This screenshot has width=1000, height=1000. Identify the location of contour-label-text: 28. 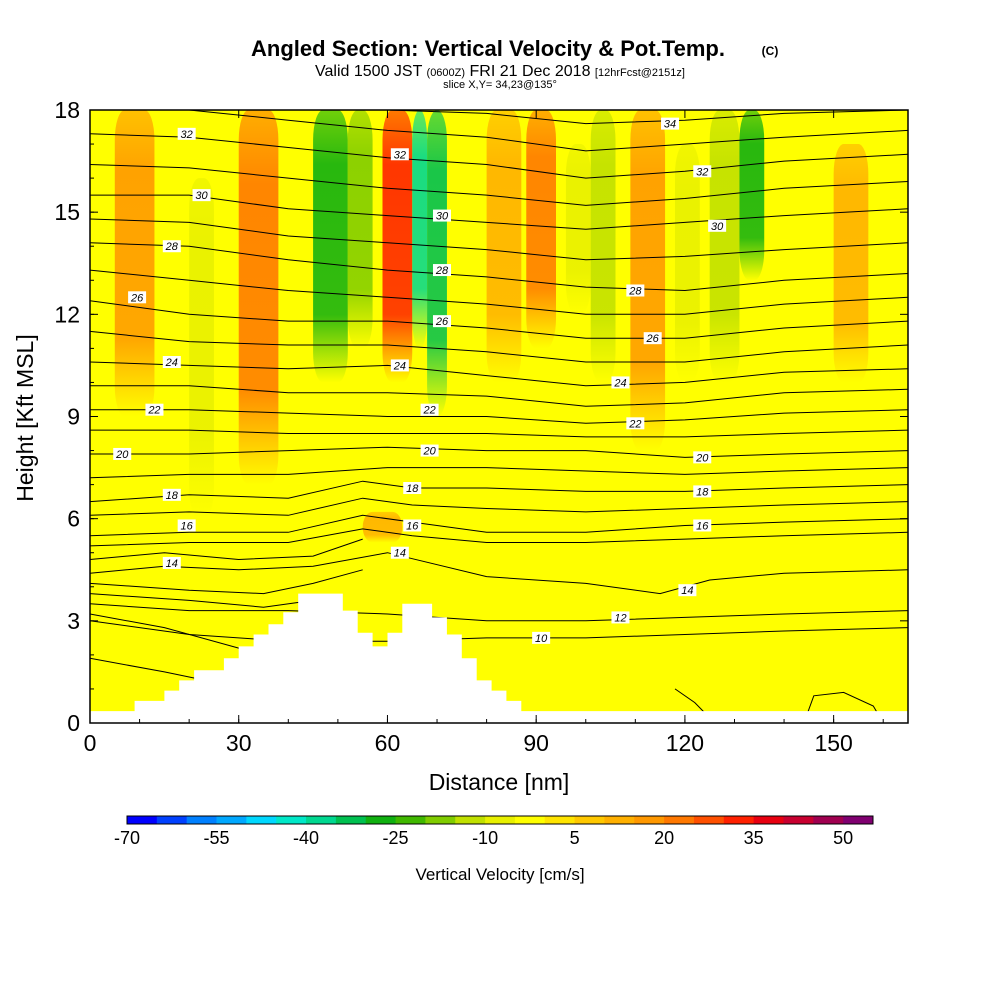
(635, 291).